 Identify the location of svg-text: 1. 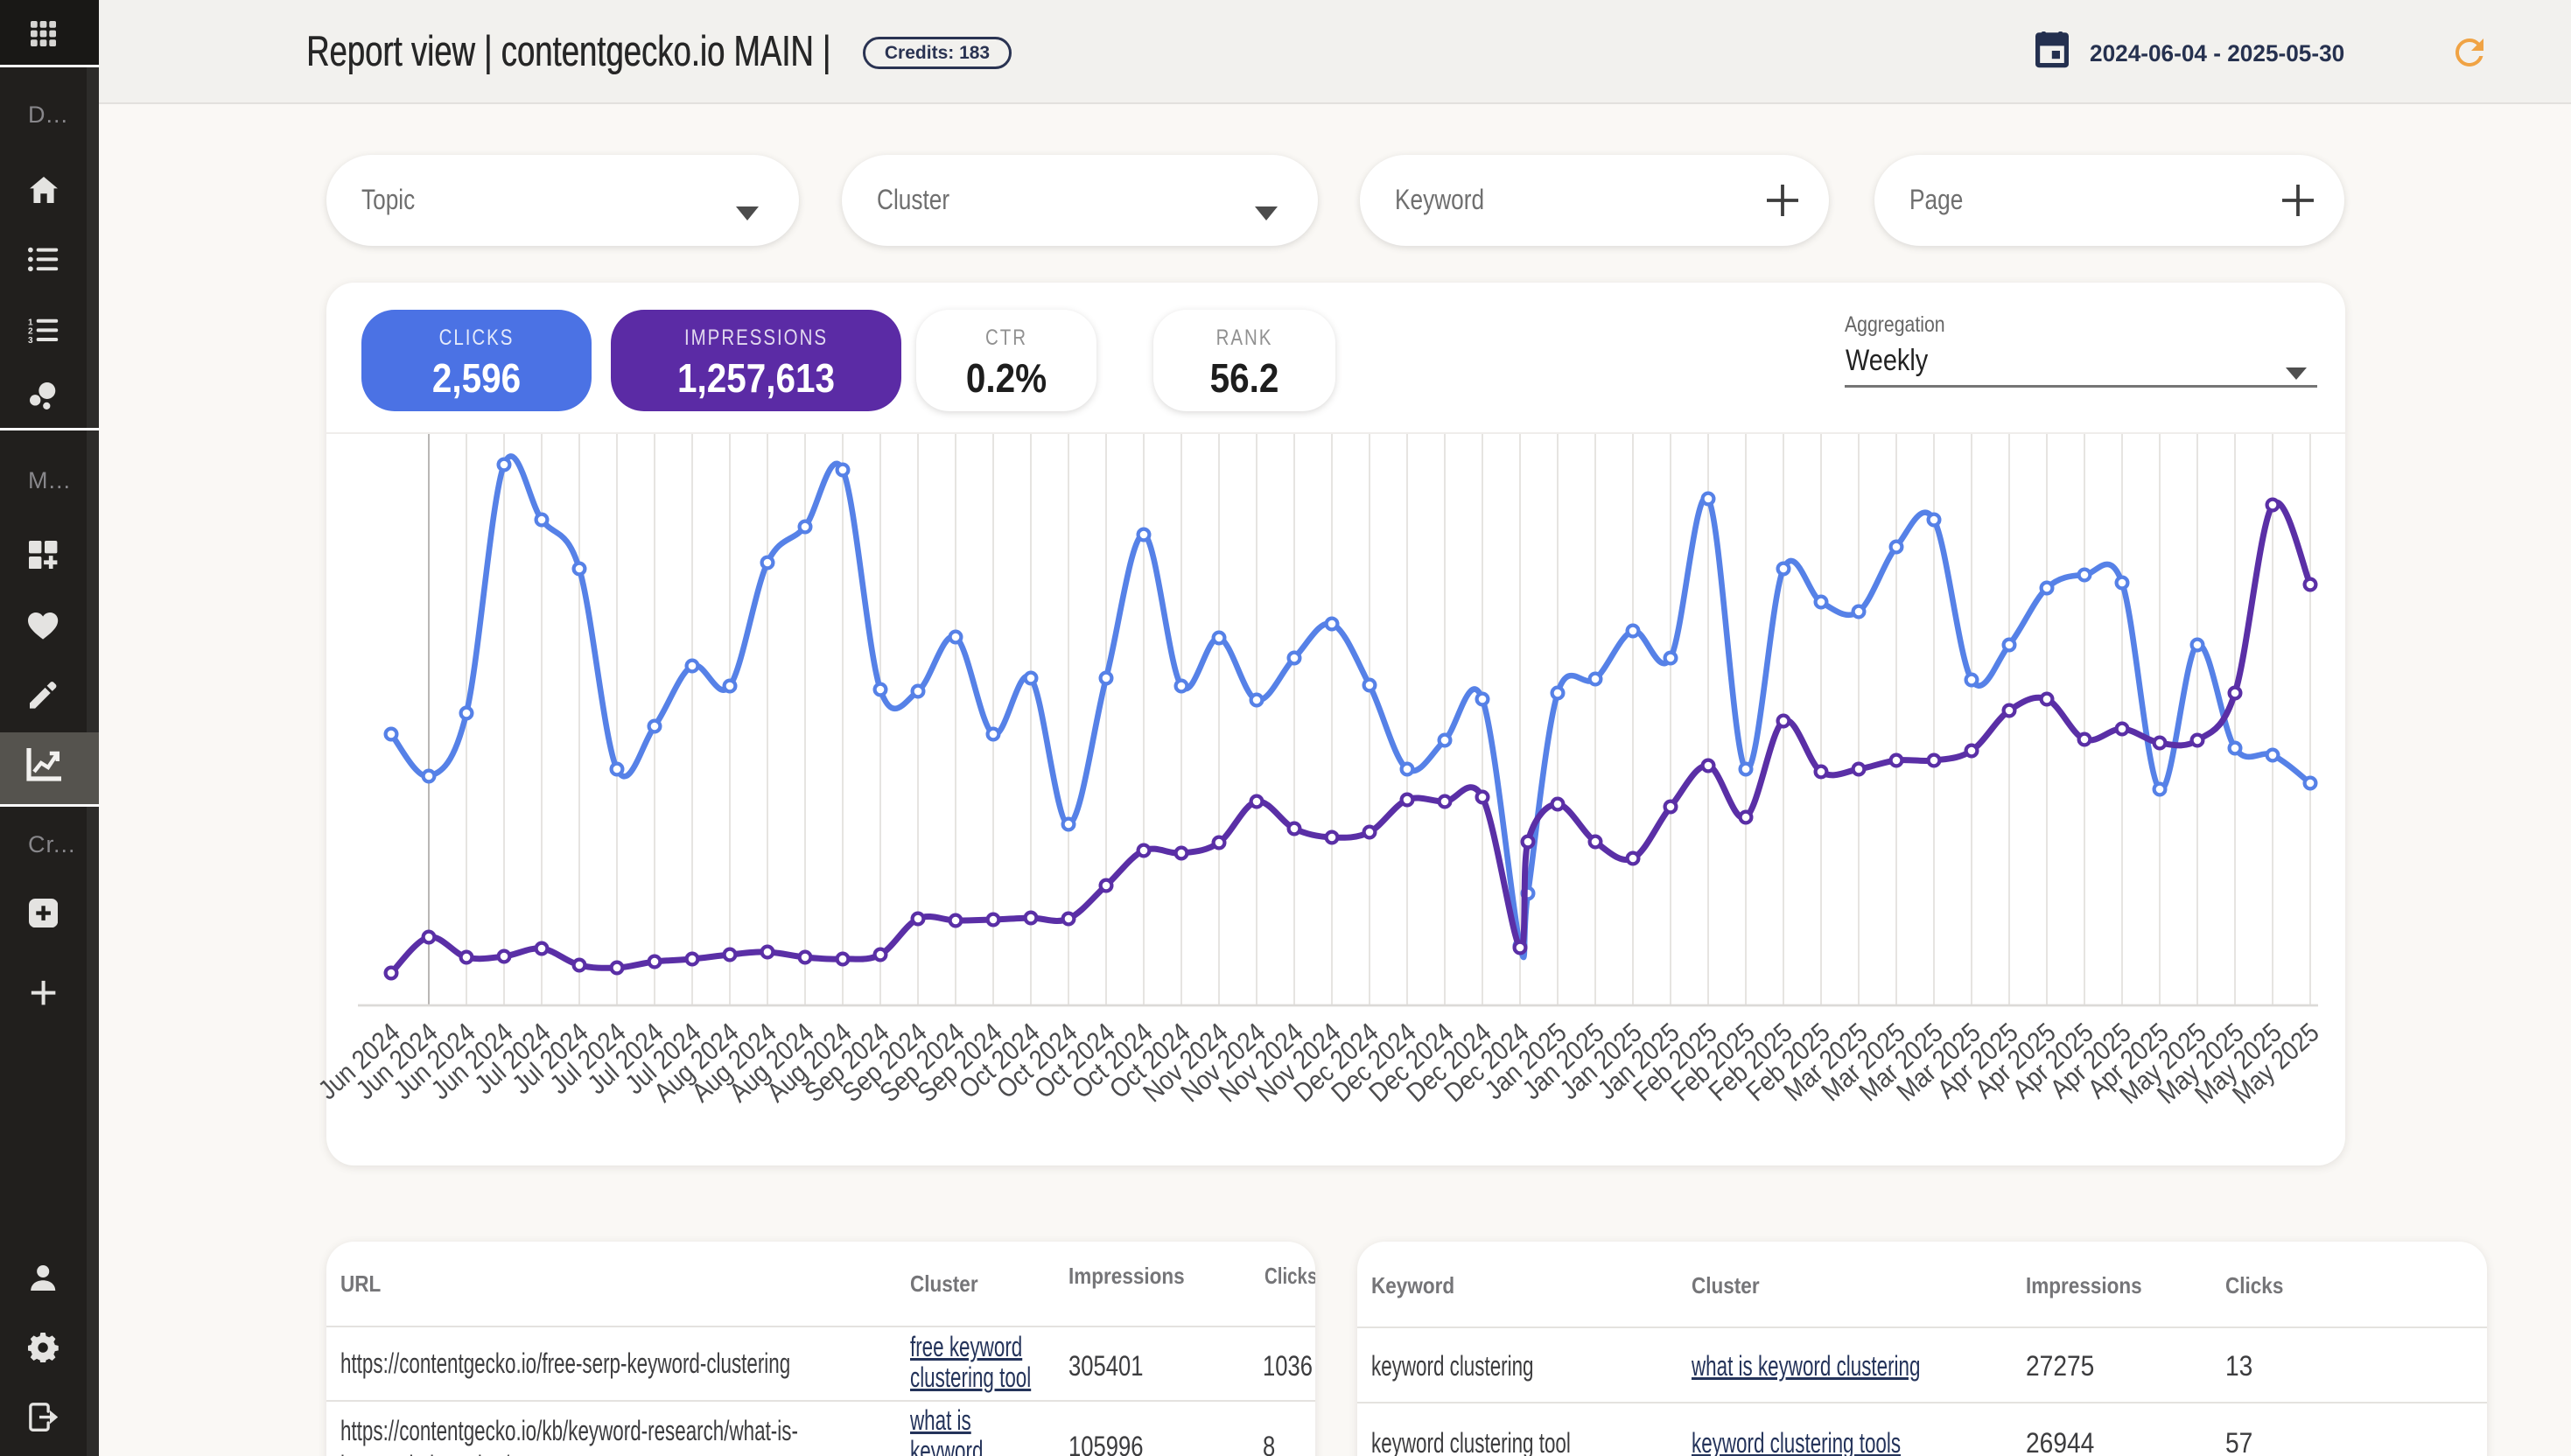
(30, 322).